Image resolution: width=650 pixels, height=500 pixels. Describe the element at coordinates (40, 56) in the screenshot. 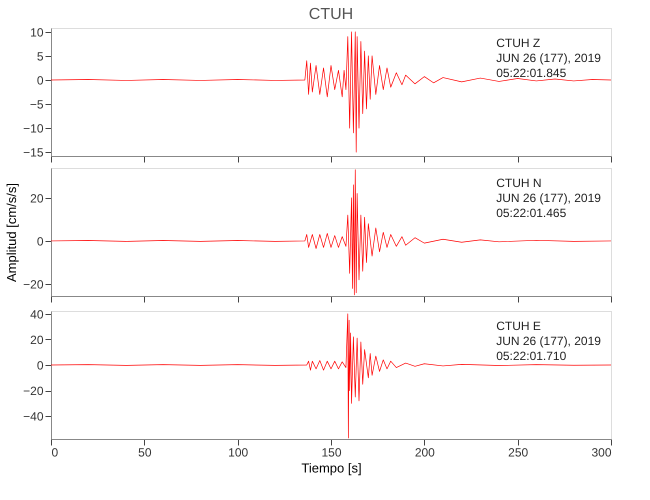

I see `y-tick-label: 5` at that location.